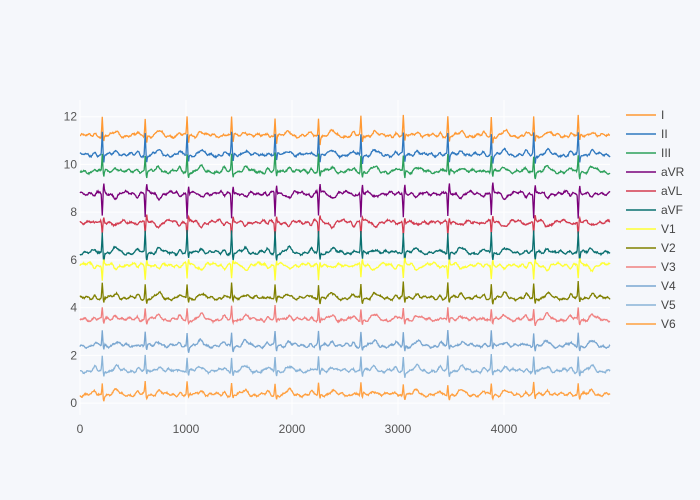 The width and height of the screenshot is (700, 500). I want to click on legend-label-avr: aVR, so click(673, 172).